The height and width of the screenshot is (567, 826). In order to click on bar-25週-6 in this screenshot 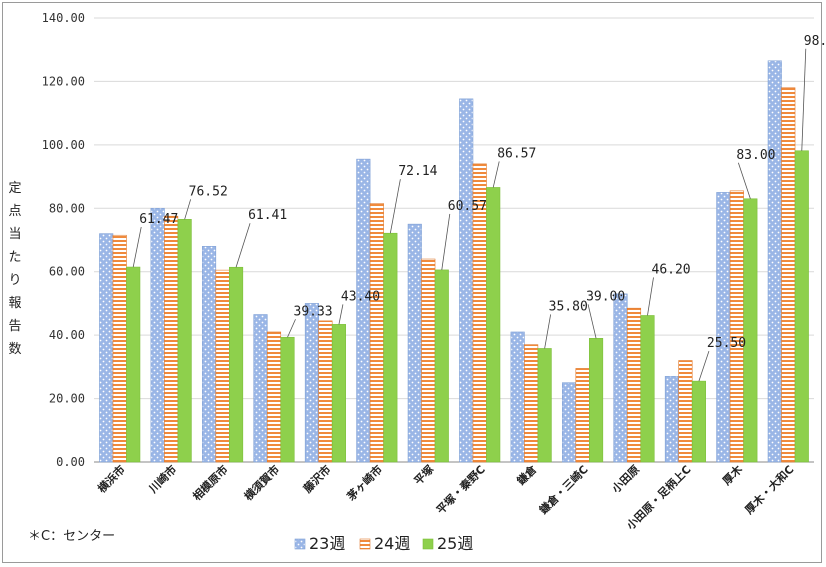, I will do `click(441, 366)`.